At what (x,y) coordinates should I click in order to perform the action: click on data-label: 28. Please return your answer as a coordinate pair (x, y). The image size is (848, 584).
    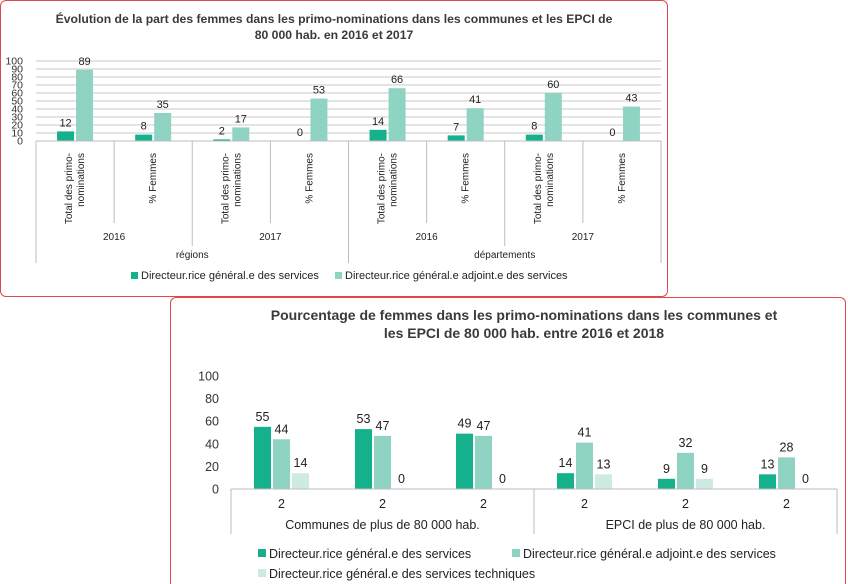
    Looking at the image, I should click on (787, 447).